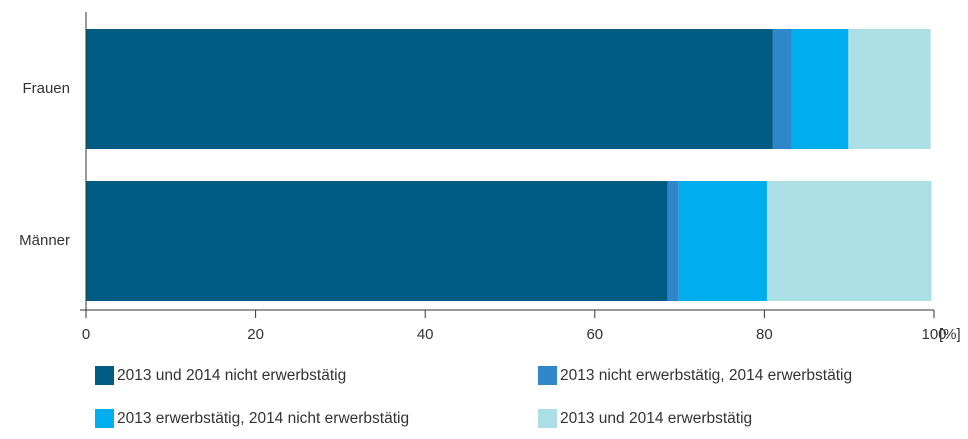 This screenshot has height=439, width=968. What do you see at coordinates (933, 334) in the screenshot?
I see `x-tick-label: 100` at bounding box center [933, 334].